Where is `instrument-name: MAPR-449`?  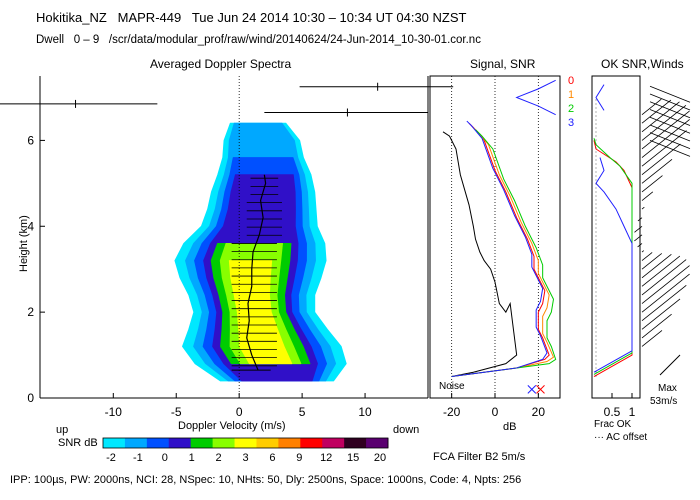 instrument-name: MAPR-449 is located at coordinates (149, 17).